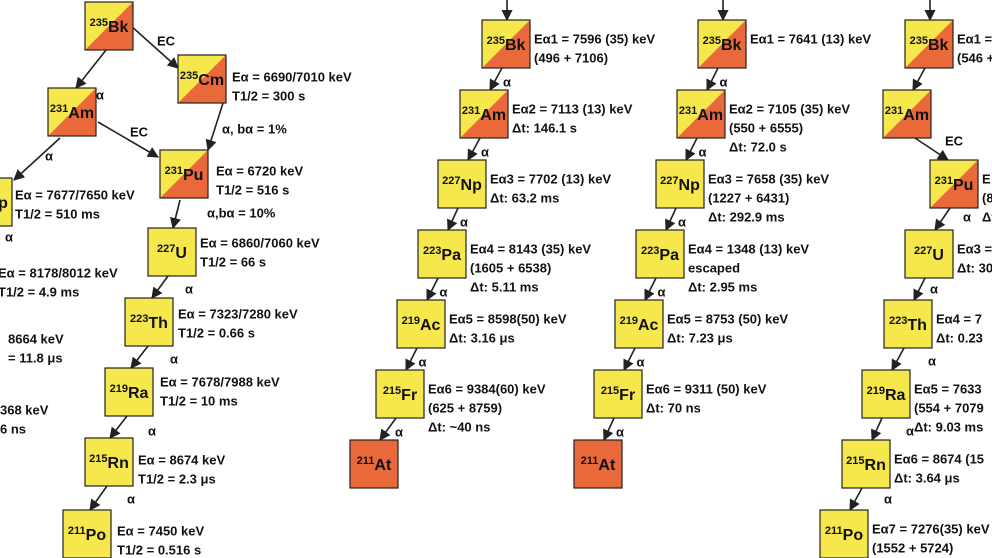 This screenshot has height=558, width=992. Describe the element at coordinates (974, 248) in the screenshot. I see `decay-info: Eα3 =` at that location.